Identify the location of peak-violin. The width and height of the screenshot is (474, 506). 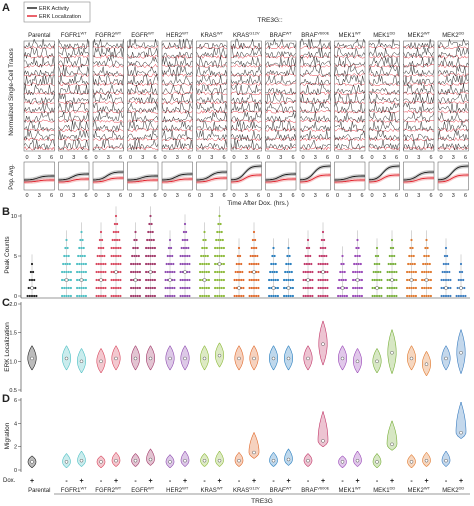
(446, 268).